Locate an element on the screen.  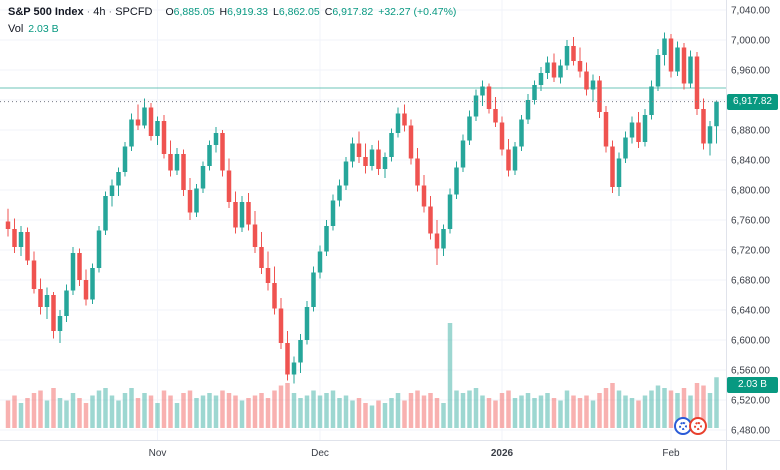
close-value: 6,917.82 is located at coordinates (353, 12).